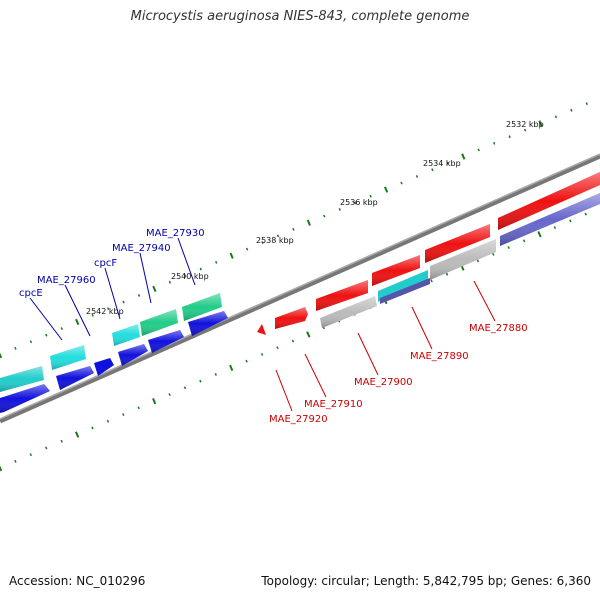  What do you see at coordinates (112, 289) in the screenshot?
I see `reverse-leader-lines` at bounding box center [112, 289].